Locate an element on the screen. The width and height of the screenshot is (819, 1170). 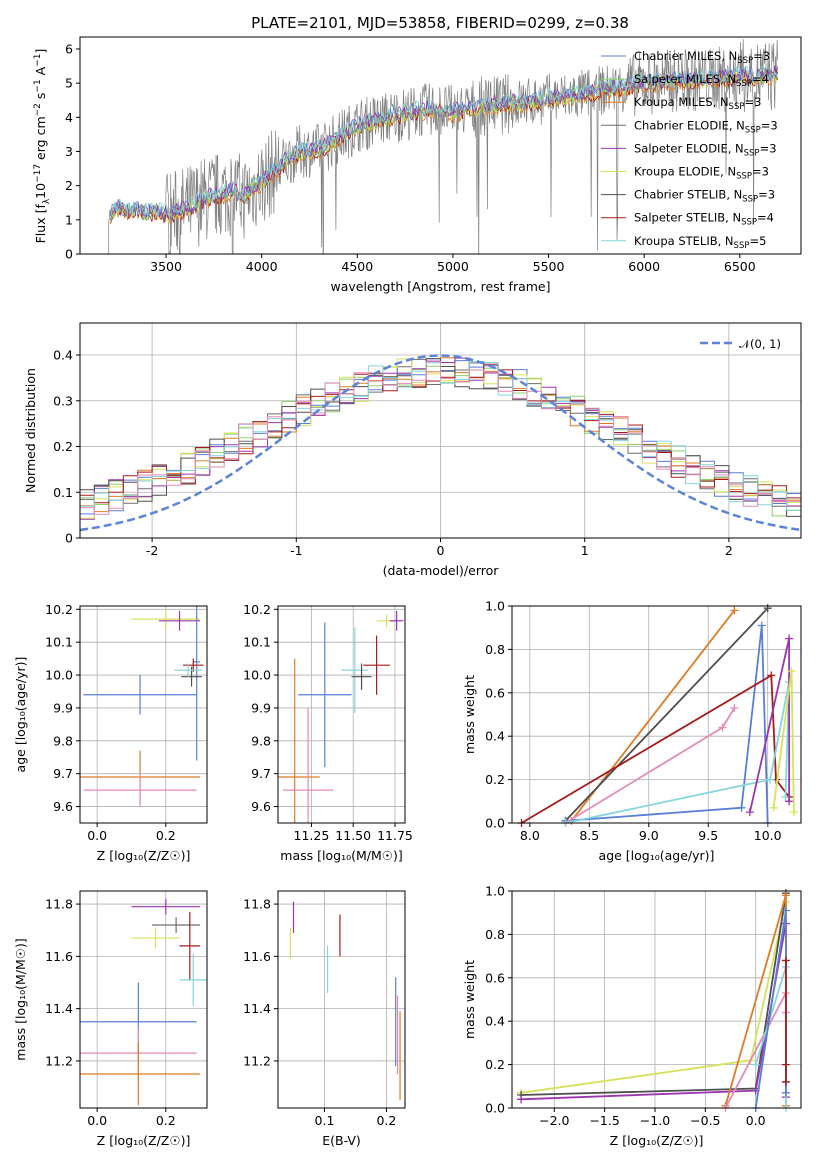
legend-name: Kroupa STELIB, N is located at coordinates (684, 241).